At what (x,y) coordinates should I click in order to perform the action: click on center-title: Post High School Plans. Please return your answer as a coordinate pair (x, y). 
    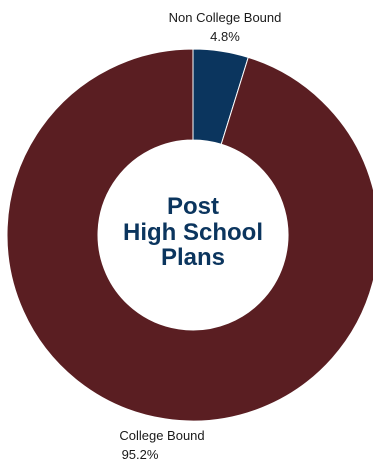
    Looking at the image, I should click on (193, 232).